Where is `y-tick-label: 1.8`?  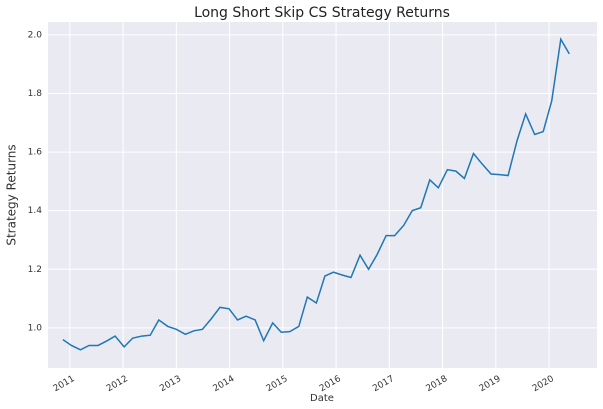 y-tick-label: 1.8 is located at coordinates (35, 94).